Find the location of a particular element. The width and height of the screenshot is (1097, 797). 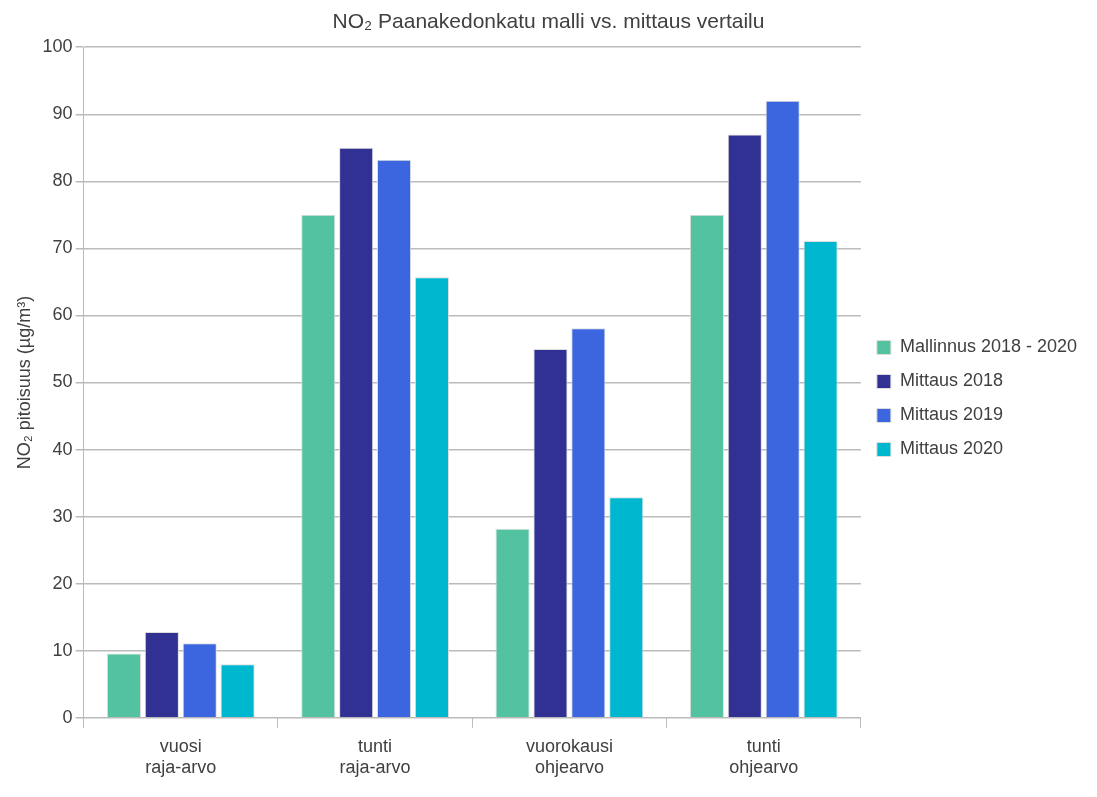

y-tick-label: 30 is located at coordinates (62, 515).